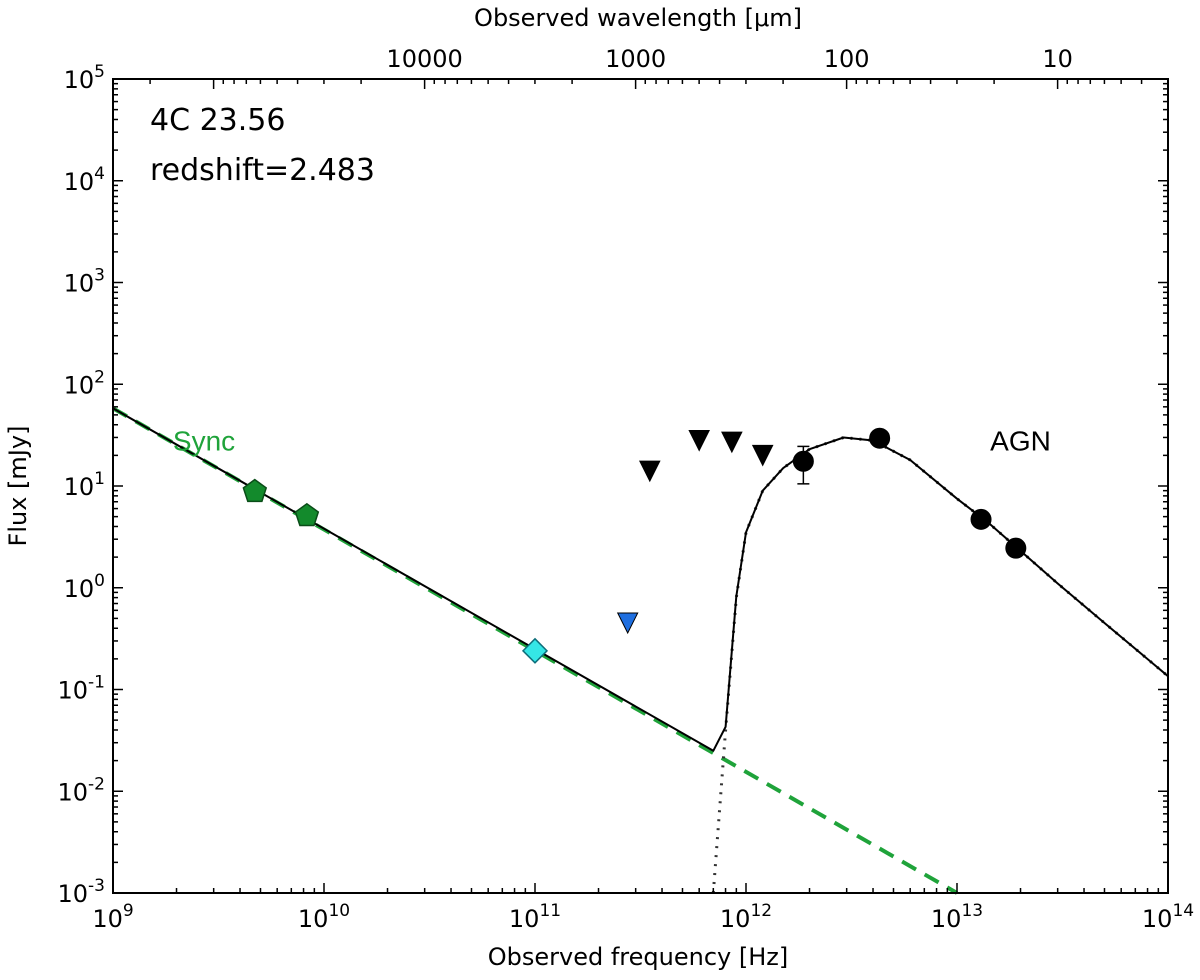 Image resolution: width=1200 pixels, height=980 pixels. Describe the element at coordinates (112, 917) in the screenshot. I see `x-tick-label: 10⁹` at that location.